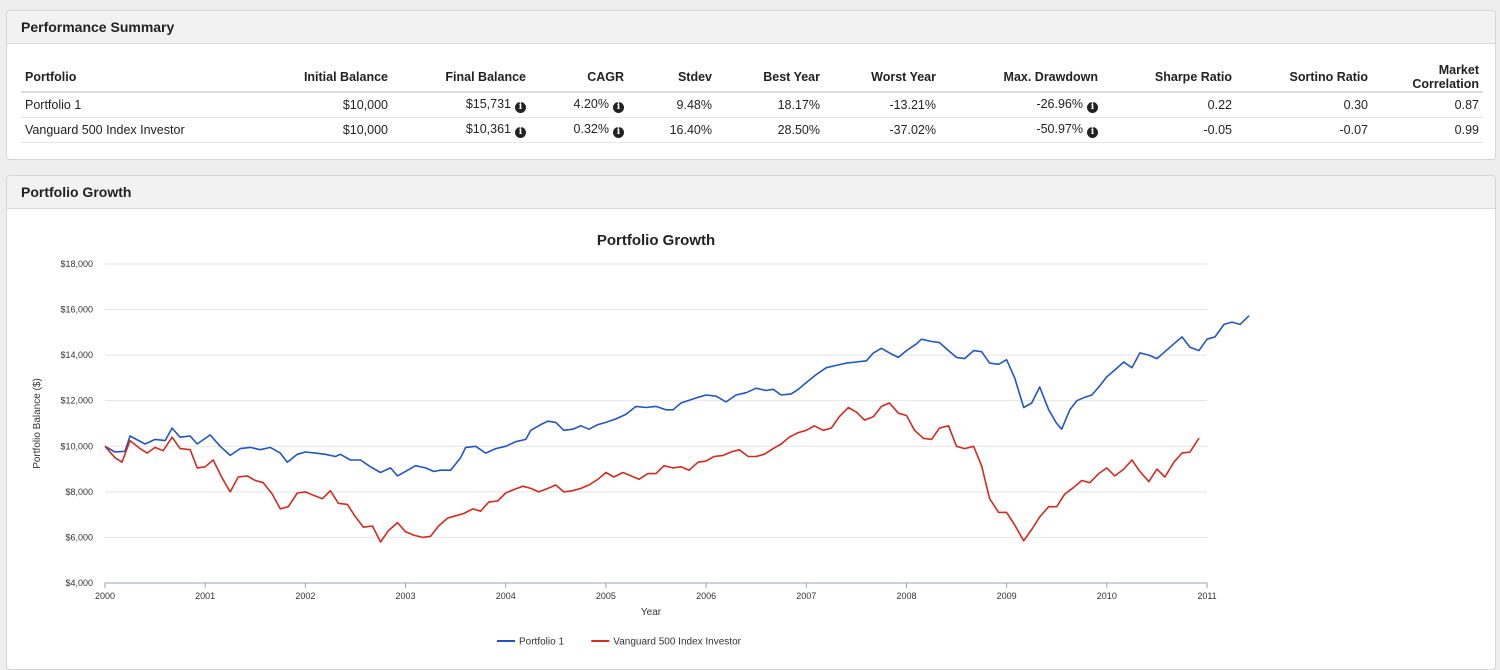 This screenshot has width=1500, height=670. What do you see at coordinates (76, 355) in the screenshot?
I see `y-tick-label: $14,000` at bounding box center [76, 355].